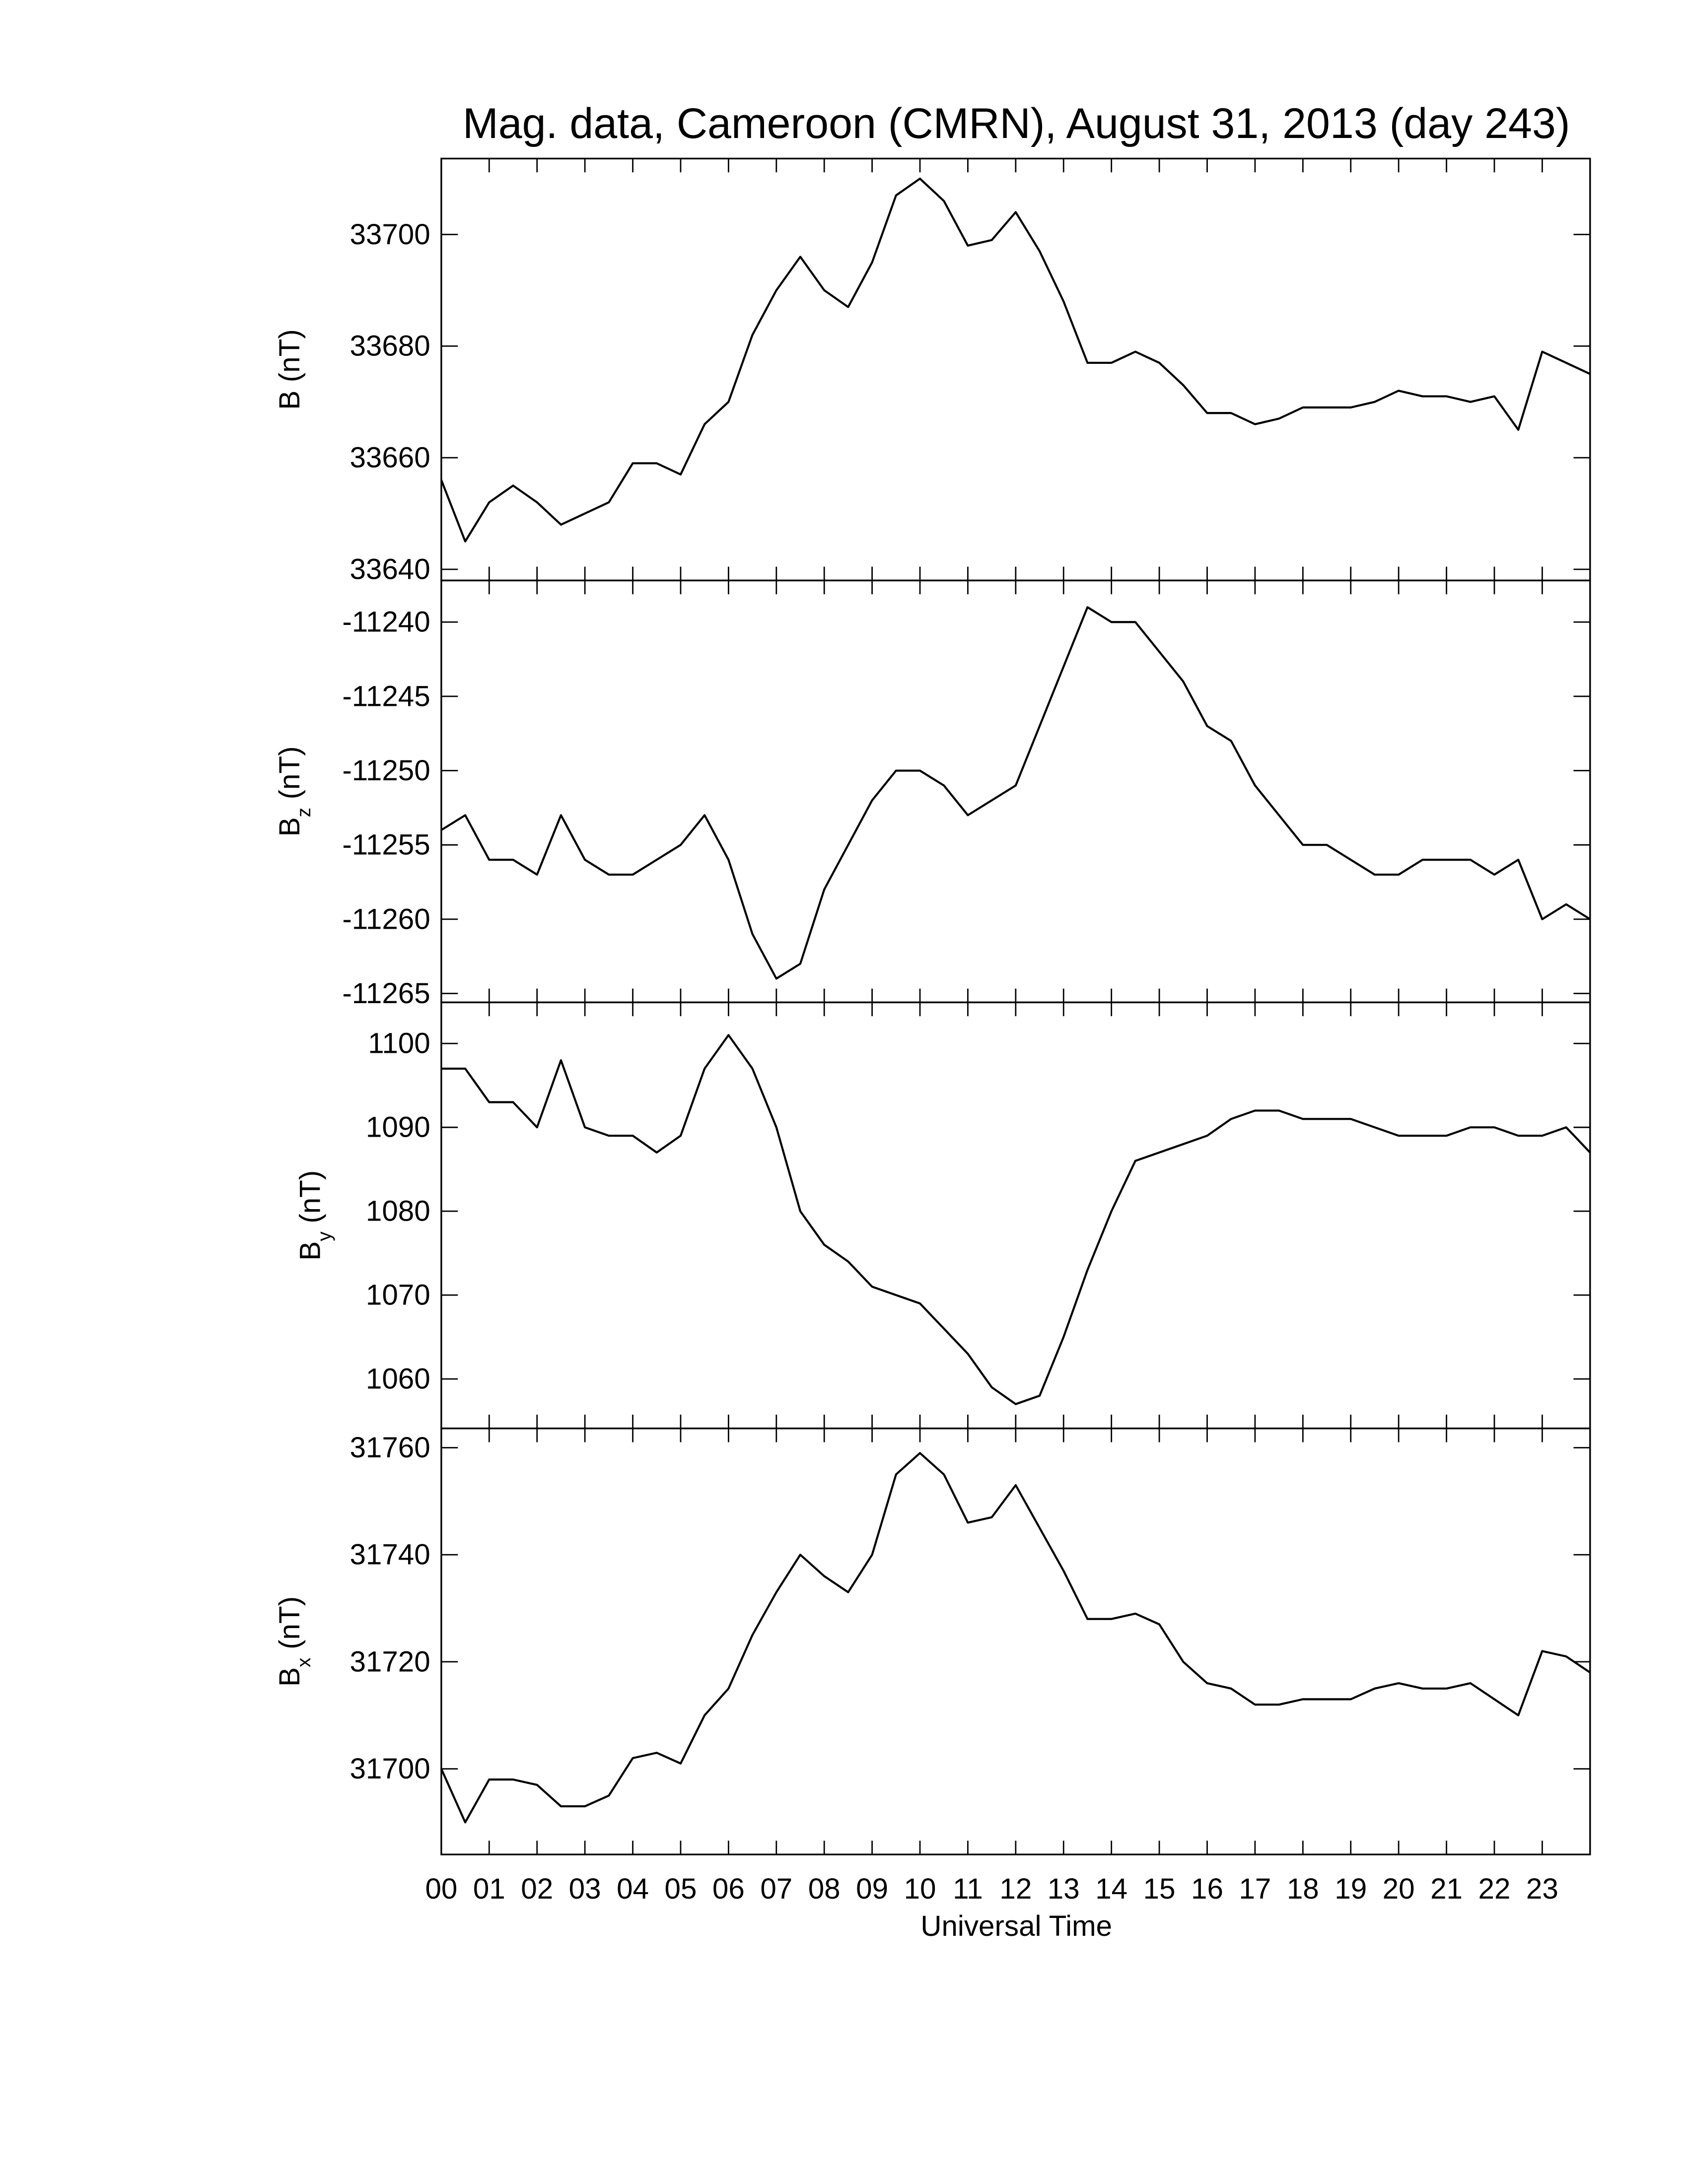 The height and width of the screenshot is (2184, 1688). I want to click on x-tick-label: 11, so click(968, 1889).